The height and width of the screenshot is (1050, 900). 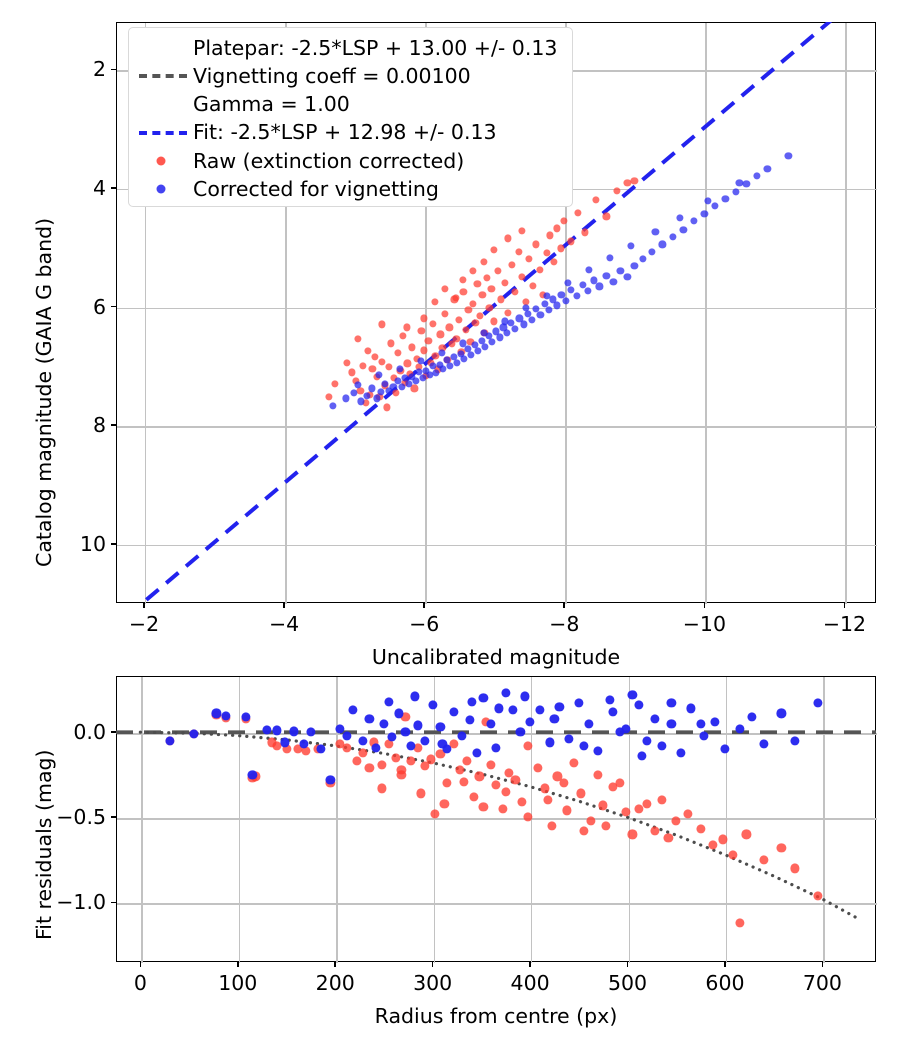 What do you see at coordinates (89, 731) in the screenshot?
I see `y-tick-label: 0.0` at bounding box center [89, 731].